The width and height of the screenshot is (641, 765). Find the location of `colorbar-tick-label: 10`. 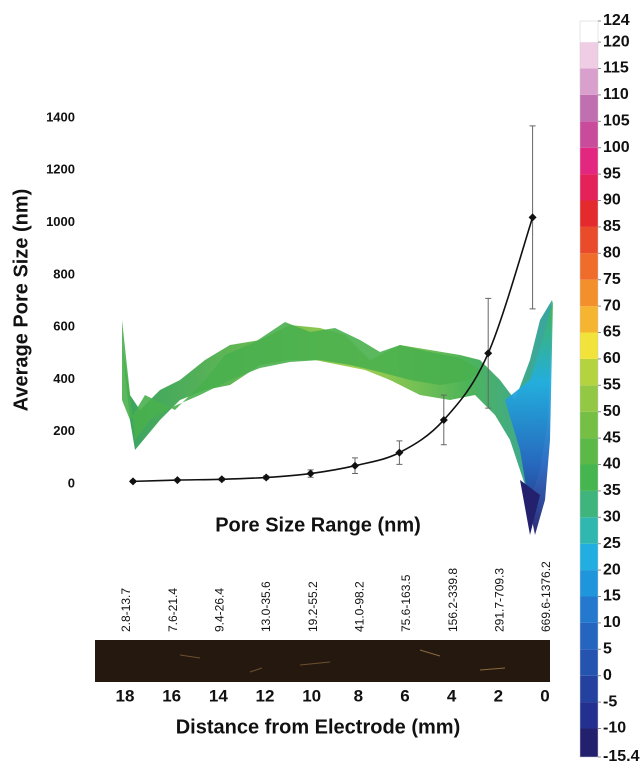

colorbar-tick-label: 10 is located at coordinates (612, 622).